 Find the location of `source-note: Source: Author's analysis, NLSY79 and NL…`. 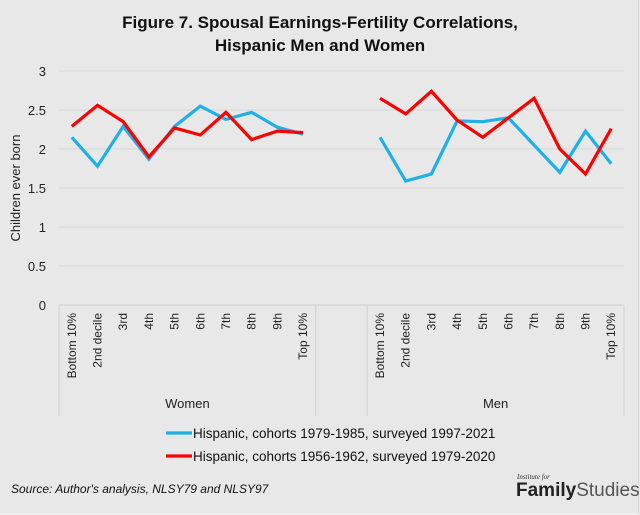

source-note: Source: Author's analysis, NLSY79 and NL… is located at coordinates (140, 489).